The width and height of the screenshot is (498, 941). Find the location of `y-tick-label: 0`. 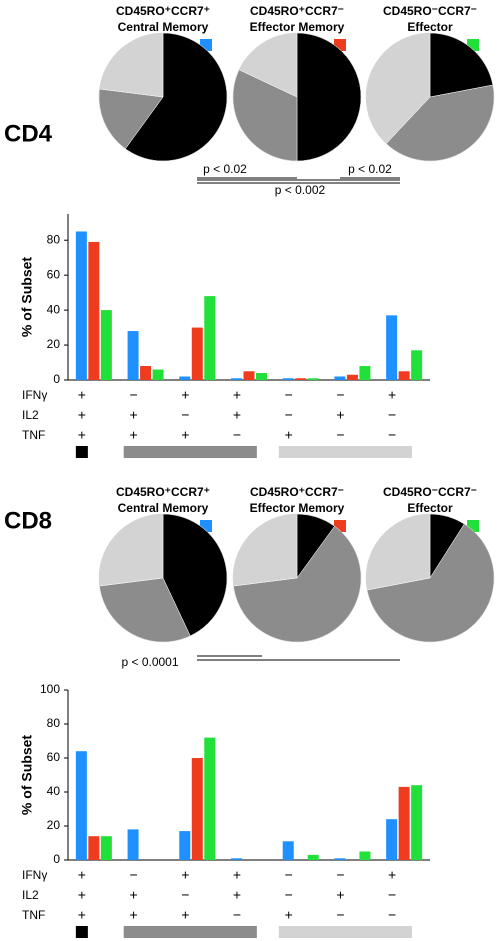

y-tick-label: 0 is located at coordinates (56, 859).